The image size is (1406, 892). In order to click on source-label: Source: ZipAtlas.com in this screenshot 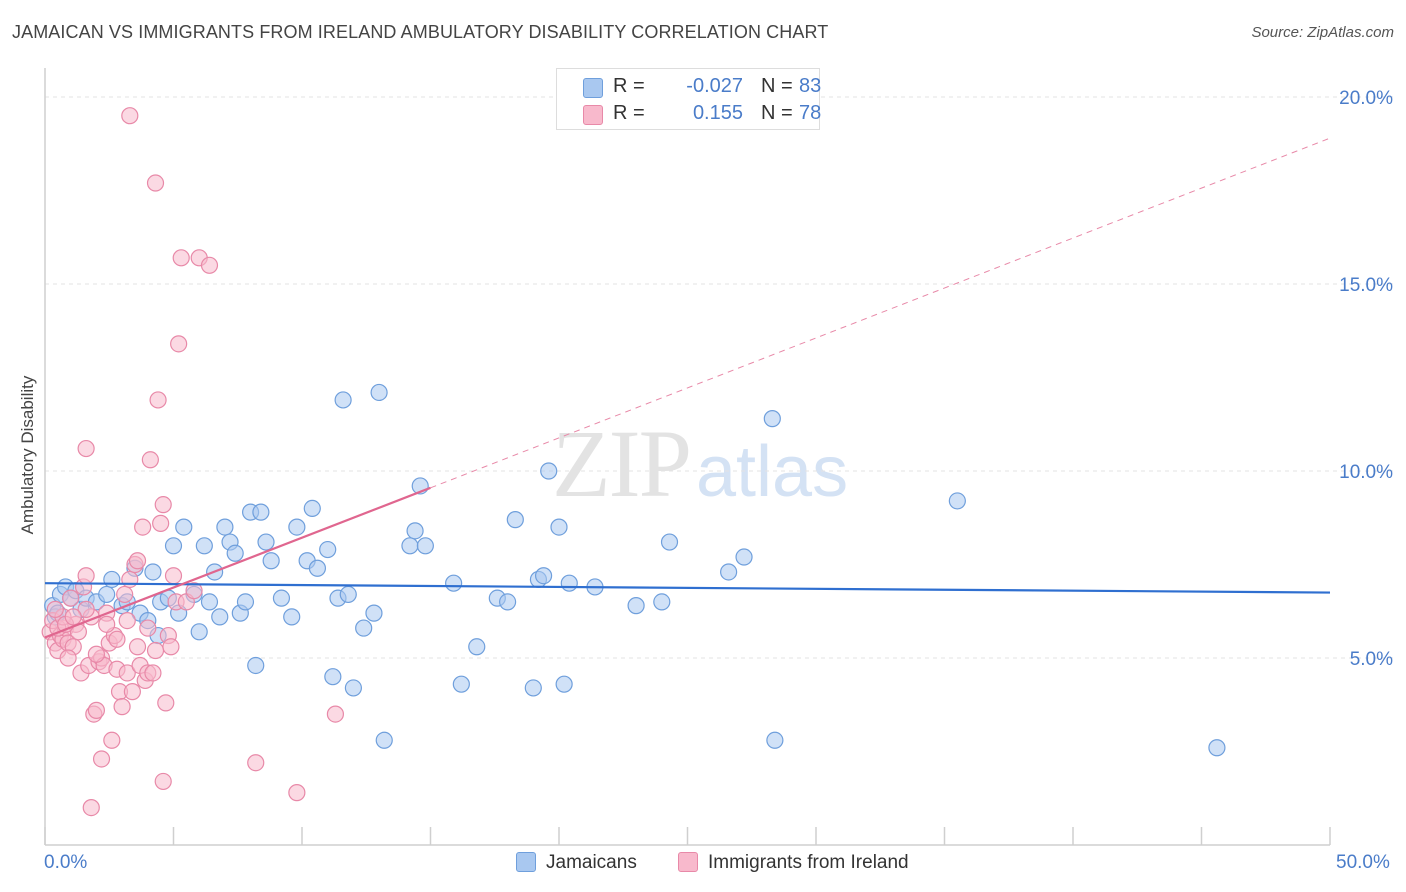, I will do `click(1322, 32)`.